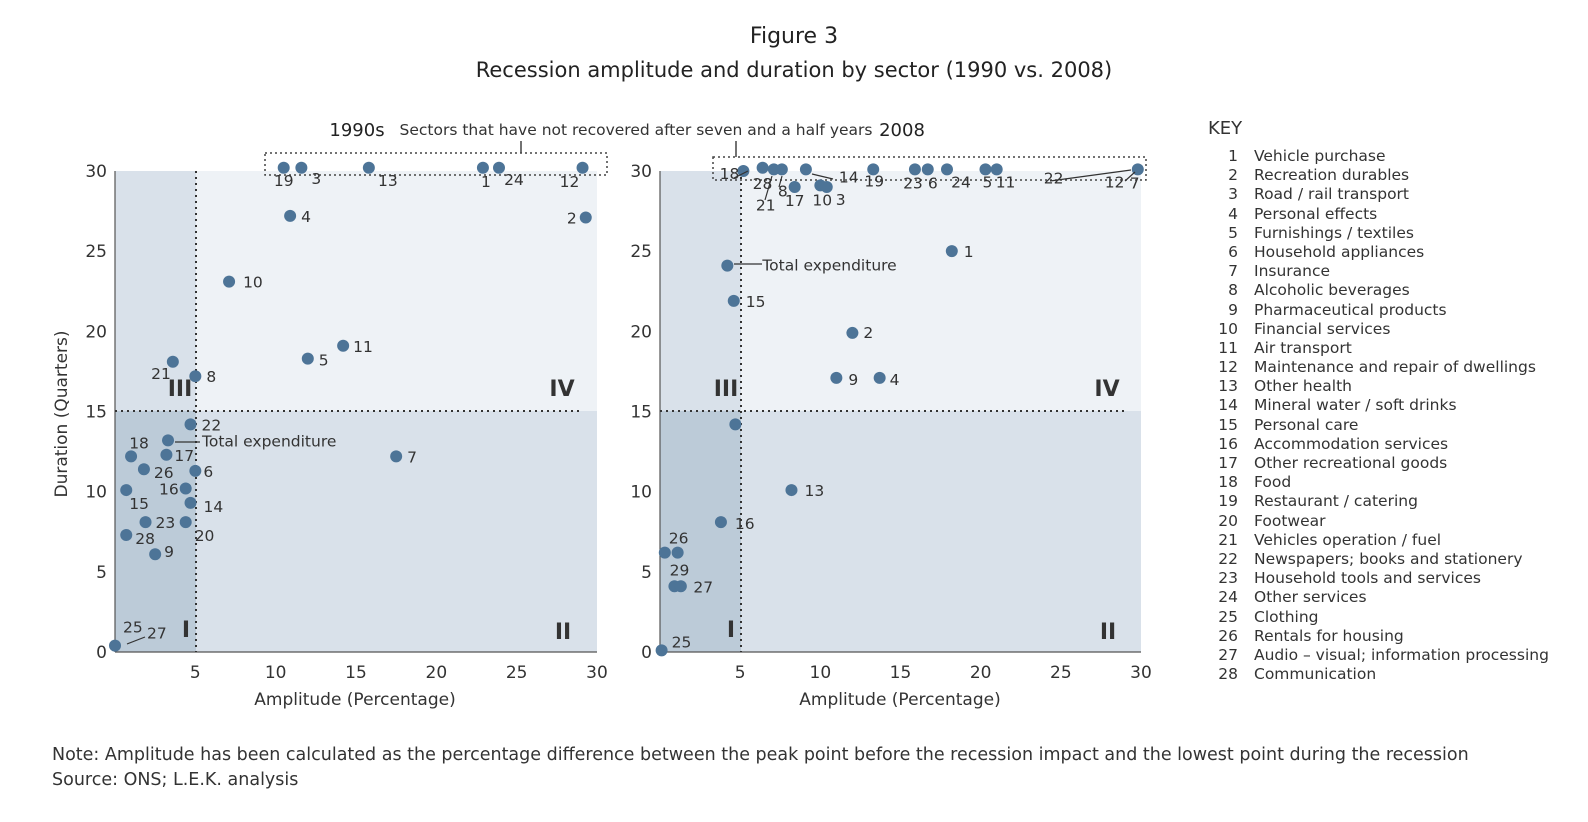  What do you see at coordinates (101, 573) in the screenshot?
I see `y-tick-label: 5` at bounding box center [101, 573].